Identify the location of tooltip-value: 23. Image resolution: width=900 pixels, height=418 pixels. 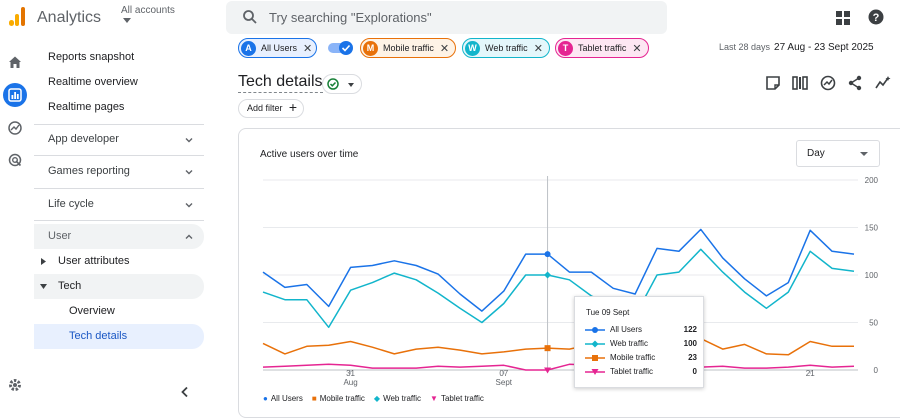
(692, 357).